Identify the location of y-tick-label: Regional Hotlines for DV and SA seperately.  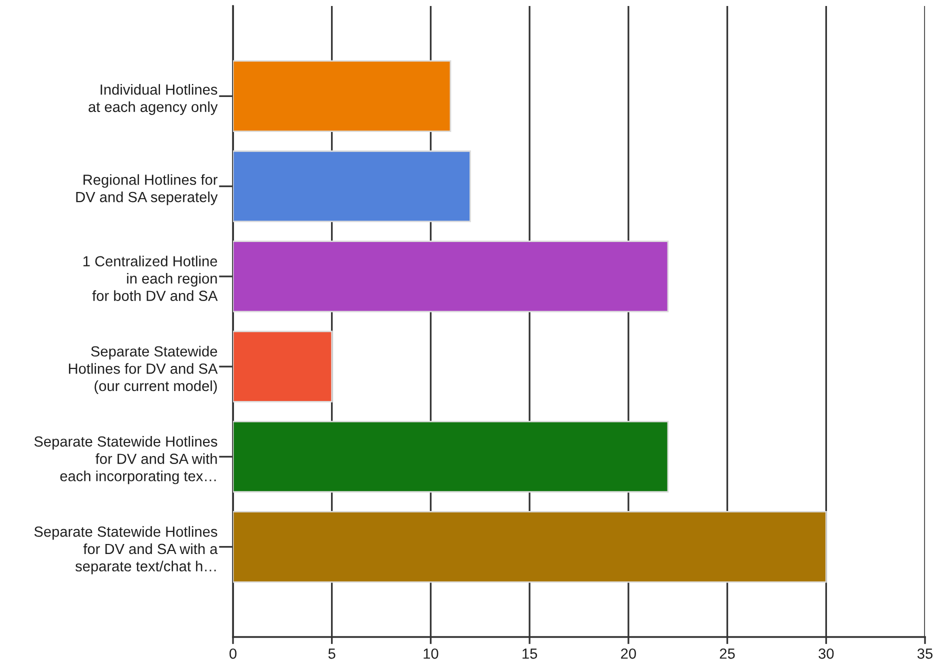
(147, 190).